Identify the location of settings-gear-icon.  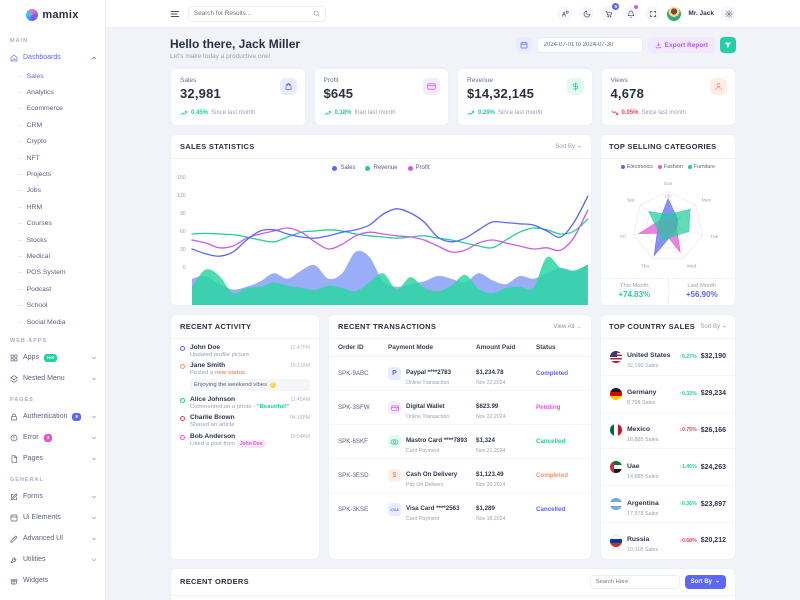
(728, 13).